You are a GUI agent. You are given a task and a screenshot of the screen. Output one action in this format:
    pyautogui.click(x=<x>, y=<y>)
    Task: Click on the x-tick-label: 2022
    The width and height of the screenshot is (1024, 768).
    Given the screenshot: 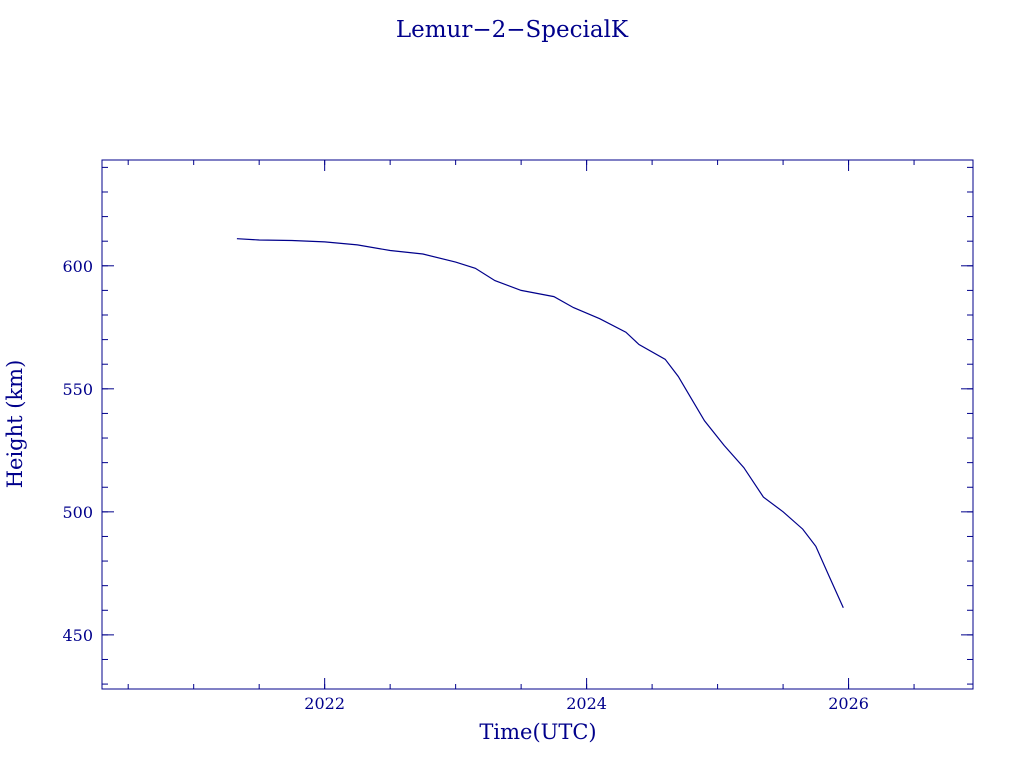 What is the action you would take?
    pyautogui.click(x=324, y=703)
    